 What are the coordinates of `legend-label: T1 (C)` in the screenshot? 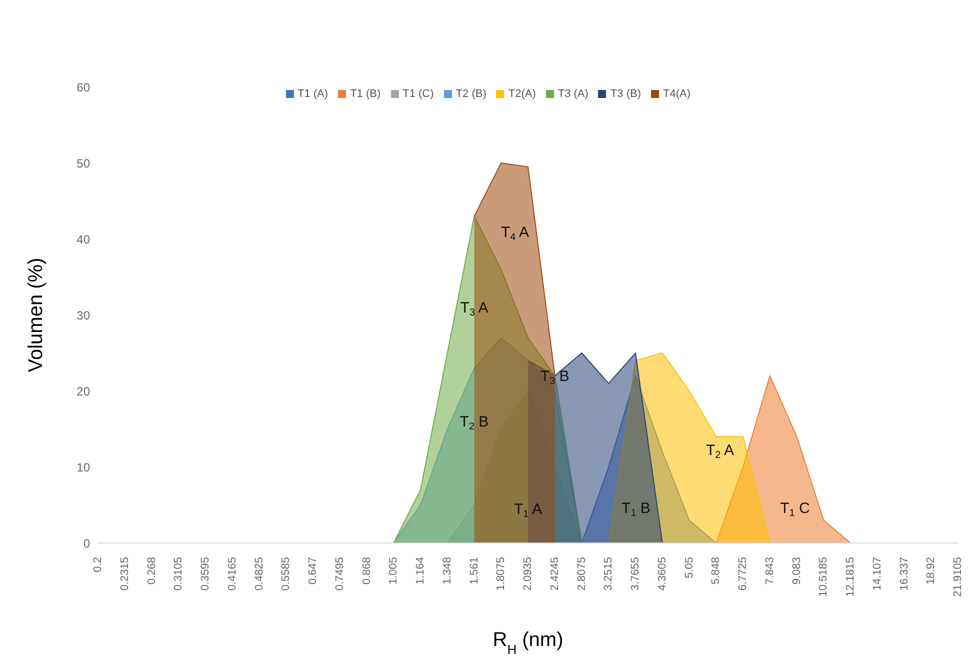 It's located at (418, 94).